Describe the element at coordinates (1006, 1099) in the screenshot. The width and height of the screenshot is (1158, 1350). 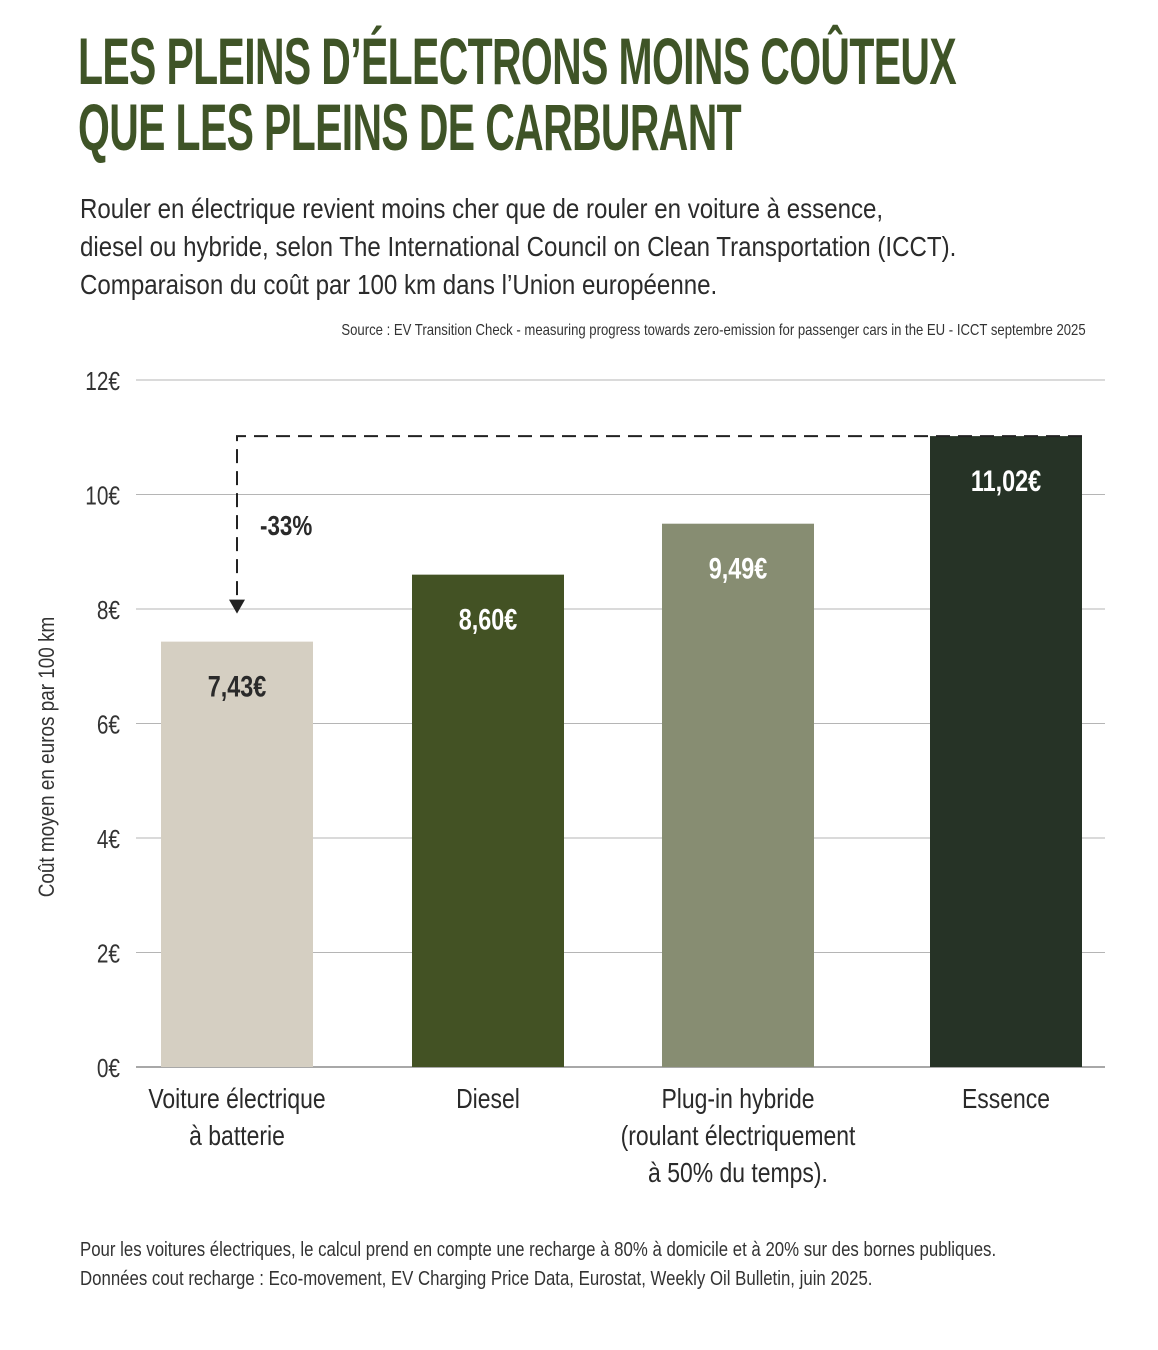
I see `x-category-label: Essence` at that location.